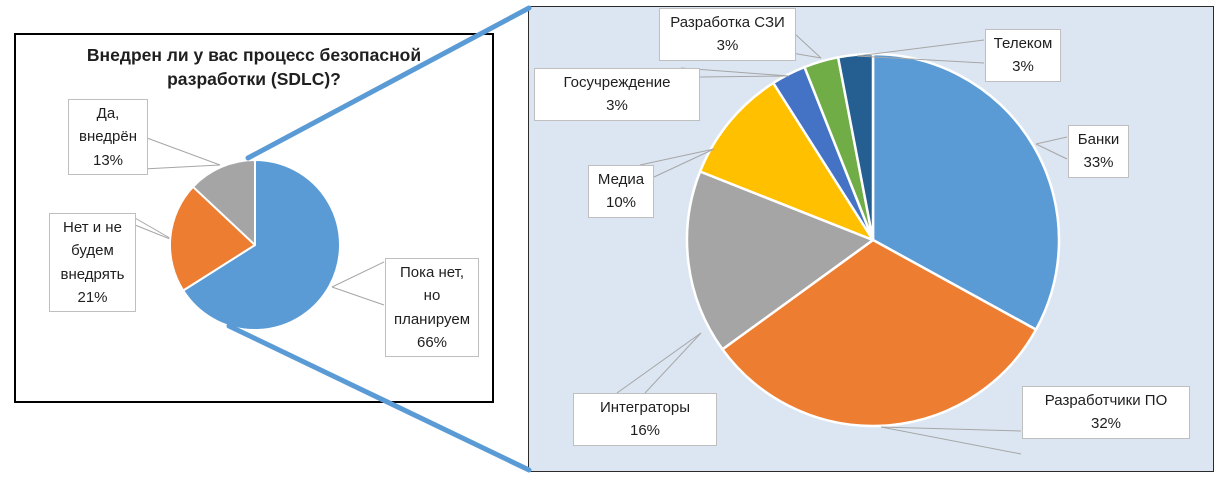  What do you see at coordinates (1098, 151) in the screenshot?
I see `label-banks-33: Банки 33%` at bounding box center [1098, 151].